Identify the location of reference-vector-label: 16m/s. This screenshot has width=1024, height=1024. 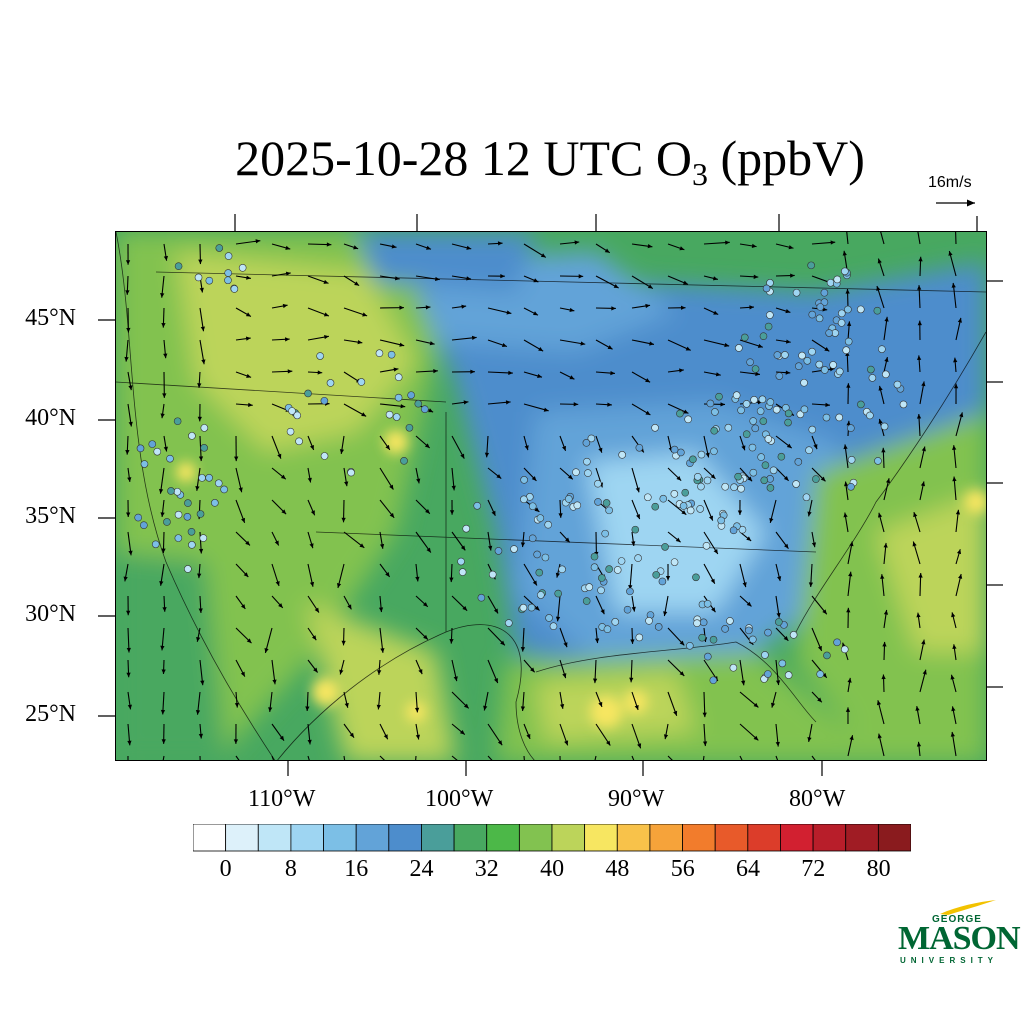
(950, 182).